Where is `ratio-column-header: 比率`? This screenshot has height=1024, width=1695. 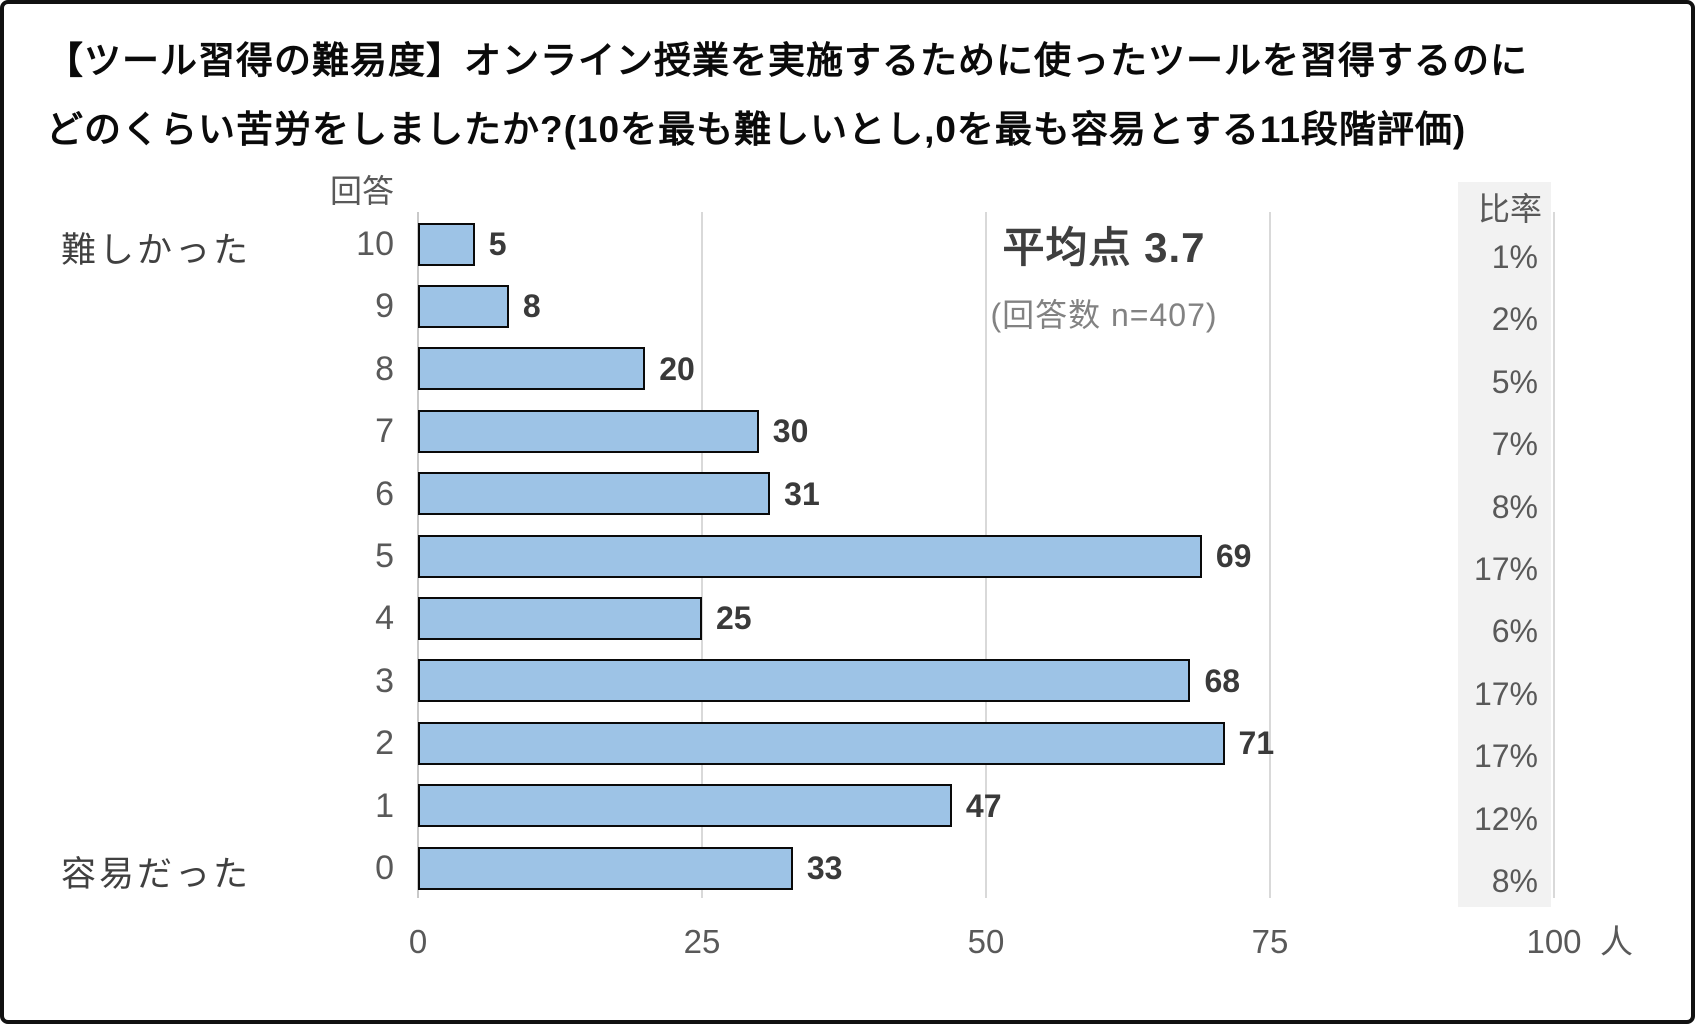 ratio-column-header: 比率 is located at coordinates (1509, 209).